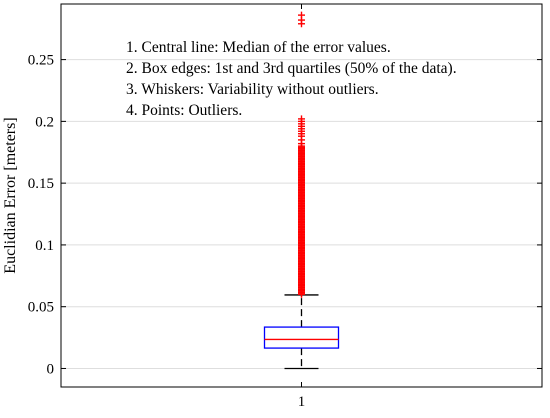 The width and height of the screenshot is (550, 418). Describe the element at coordinates (41, 308) in the screenshot. I see `y-tick-label: 0.05` at that location.